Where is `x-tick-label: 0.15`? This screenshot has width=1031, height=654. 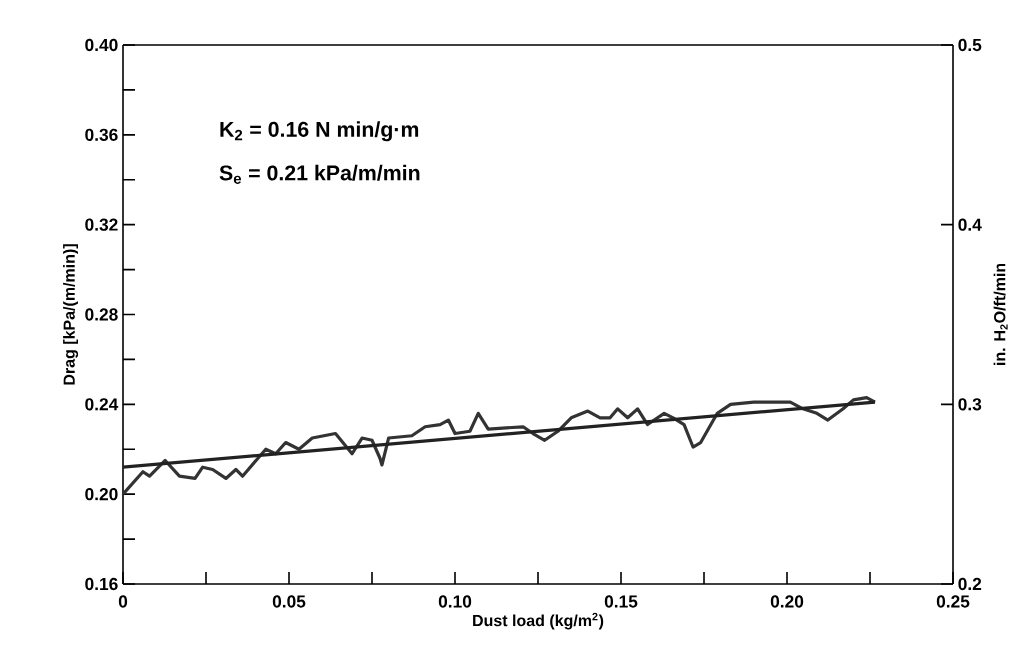 x-tick-label: 0.15 is located at coordinates (621, 601).